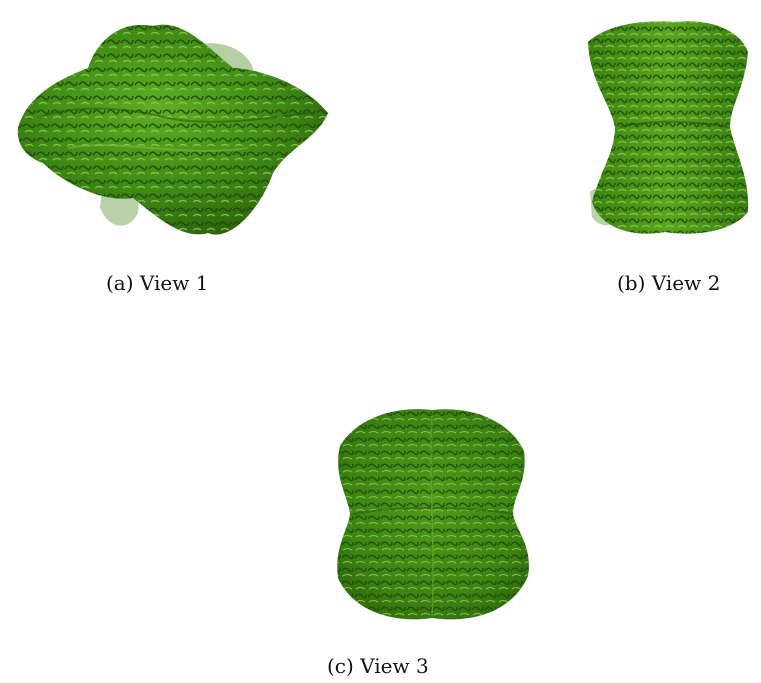 The image size is (761, 683). Describe the element at coordinates (669, 283) in the screenshot. I see `caption-view-2: (b) View 2` at that location.